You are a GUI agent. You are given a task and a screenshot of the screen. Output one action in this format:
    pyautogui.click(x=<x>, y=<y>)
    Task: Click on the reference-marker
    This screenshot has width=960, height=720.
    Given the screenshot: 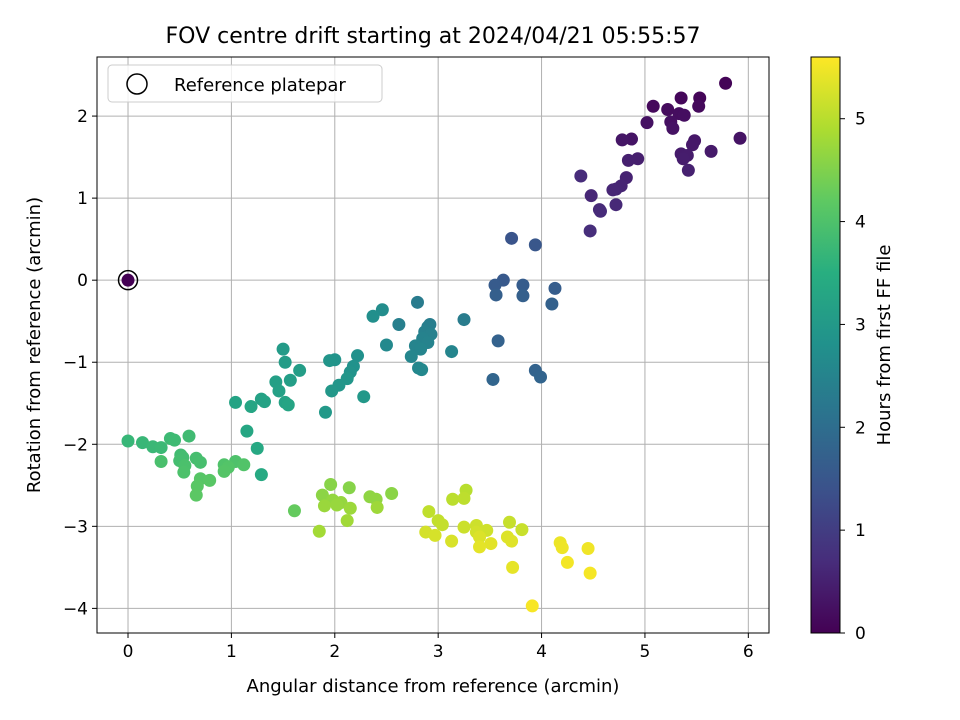 What is the action you would take?
    pyautogui.click(x=128, y=280)
    